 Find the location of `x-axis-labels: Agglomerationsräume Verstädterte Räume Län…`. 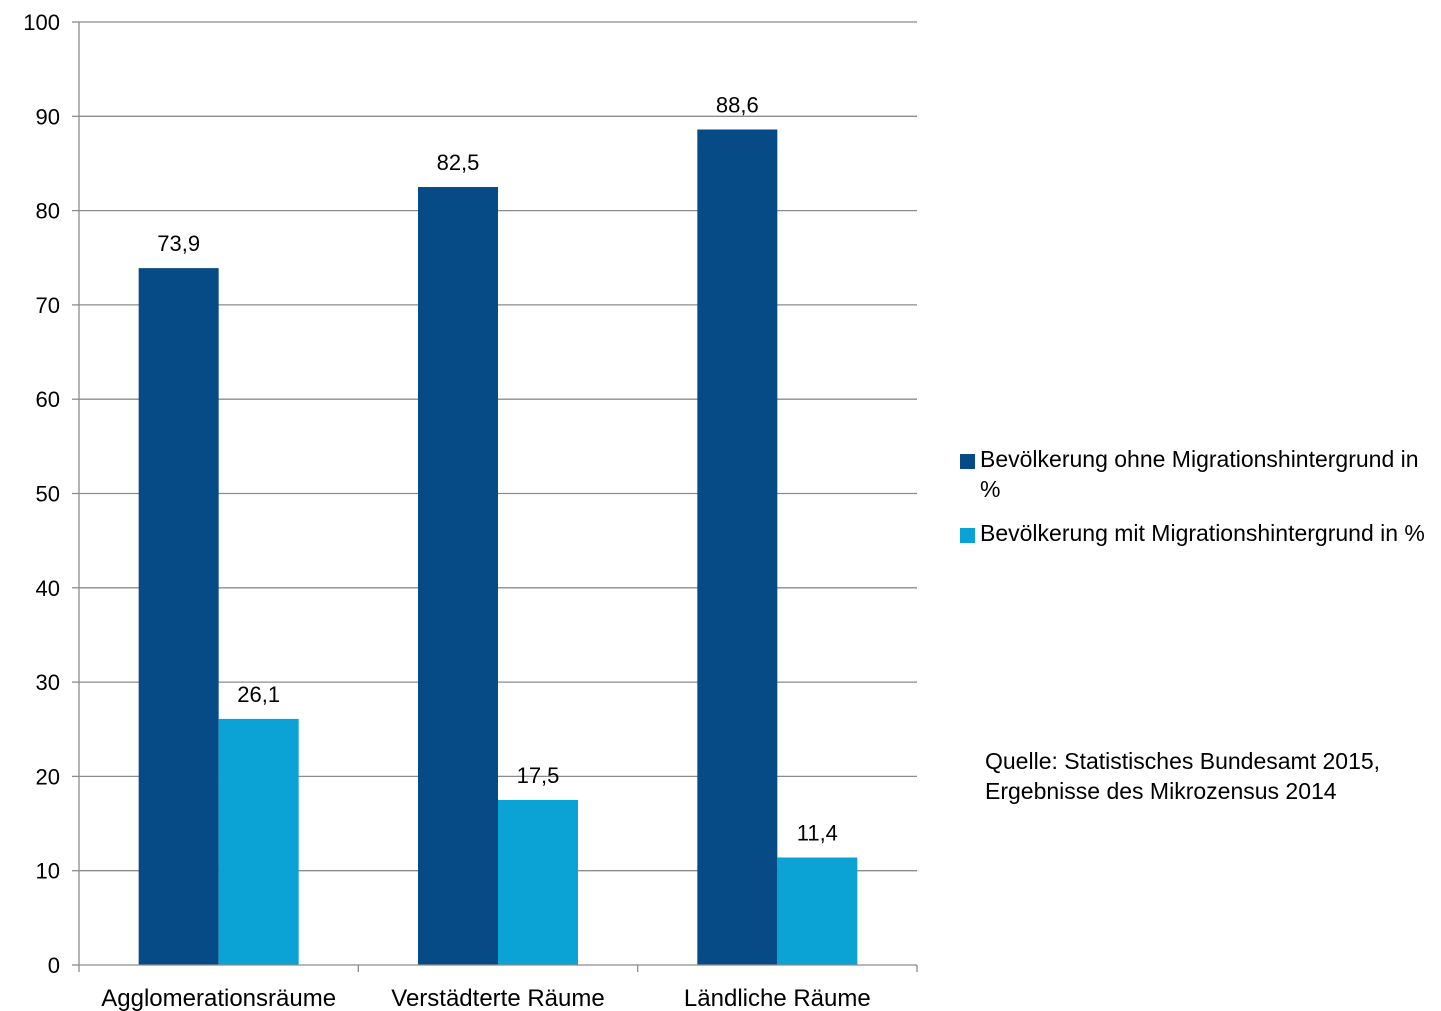

x-axis-labels: Agglomerationsräume Verstädterte Räume Län… is located at coordinates (485, 998).